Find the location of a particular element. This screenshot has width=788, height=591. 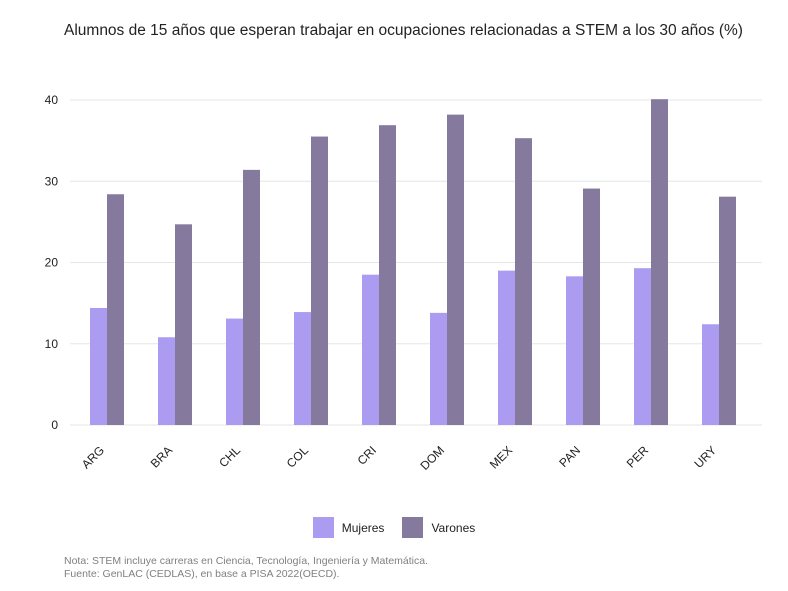

bar-mujeres-dom is located at coordinates (438, 368).